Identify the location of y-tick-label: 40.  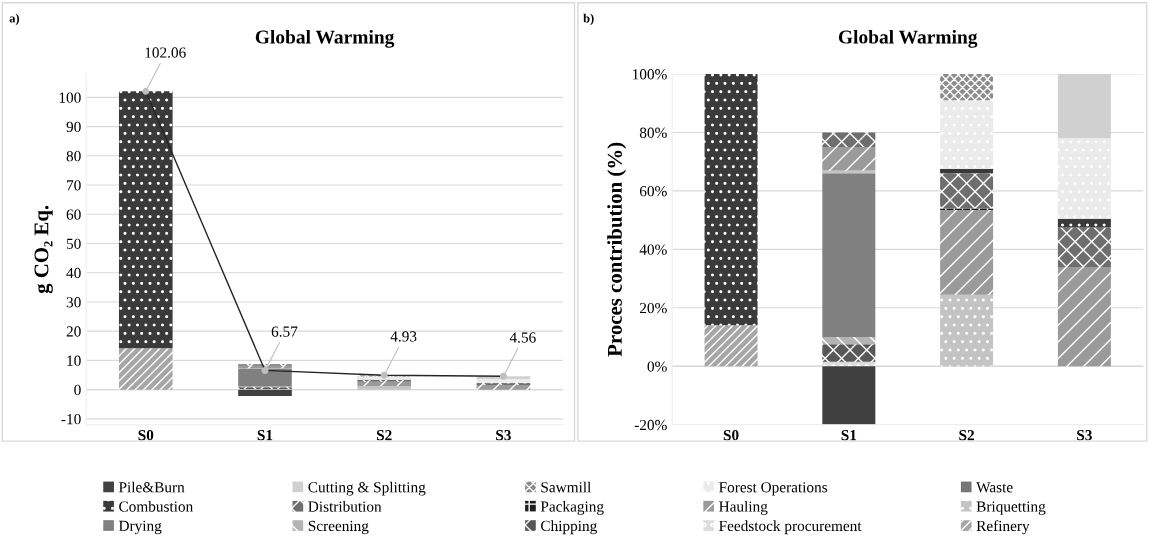
(73, 273).